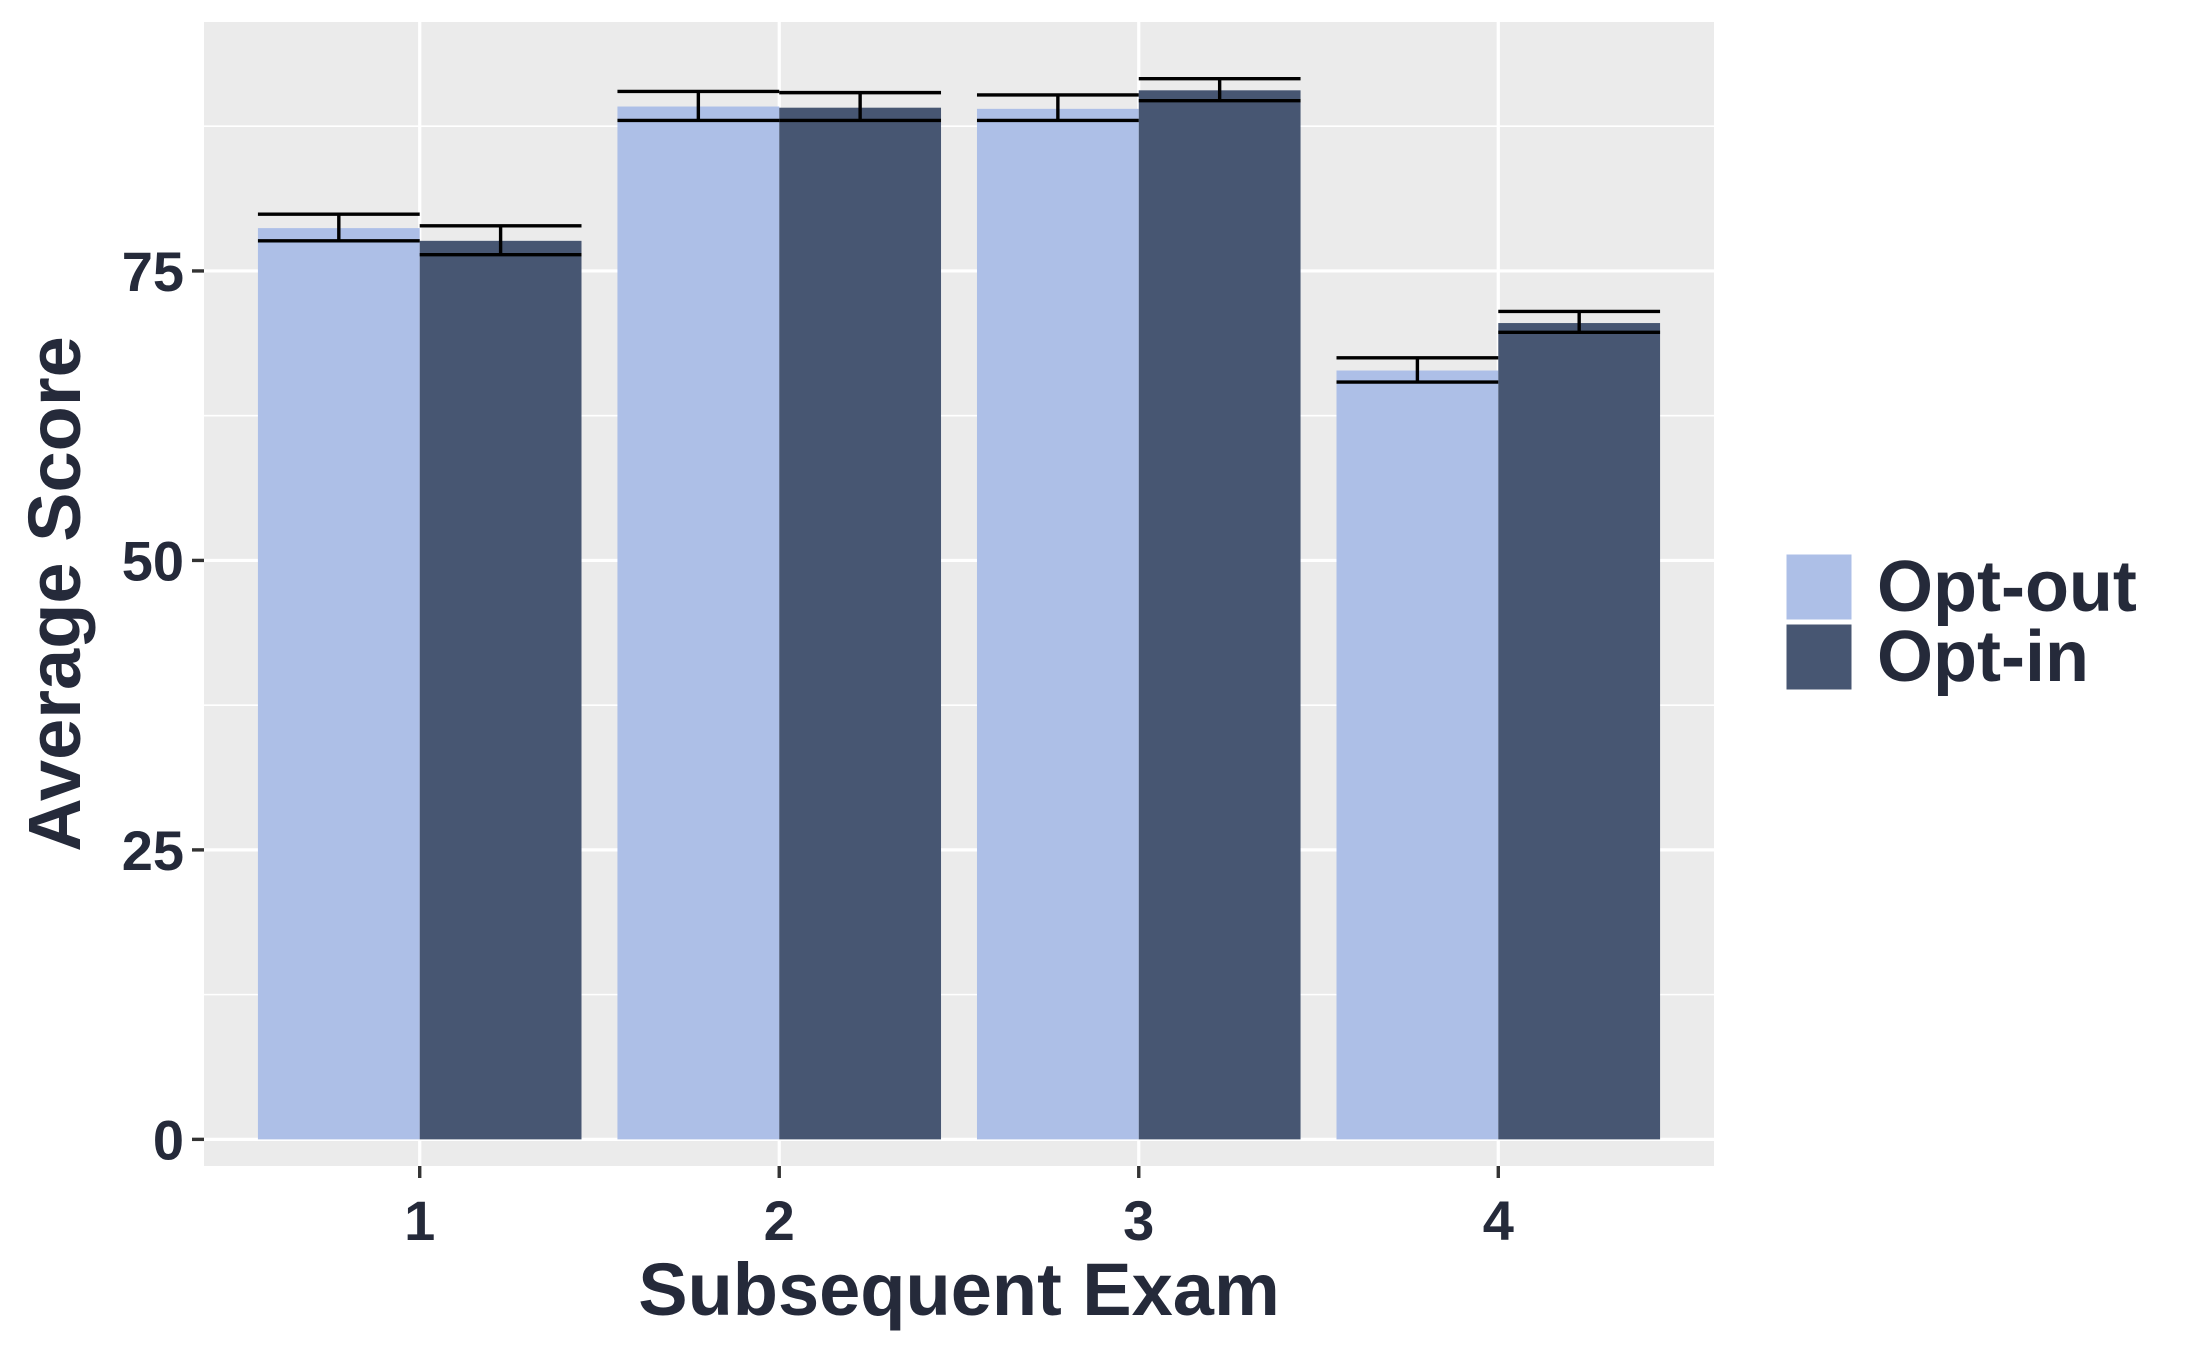 The image size is (2187, 1350). Describe the element at coordinates (54, 594) in the screenshot. I see `y-axis-title: Average Score` at that location.